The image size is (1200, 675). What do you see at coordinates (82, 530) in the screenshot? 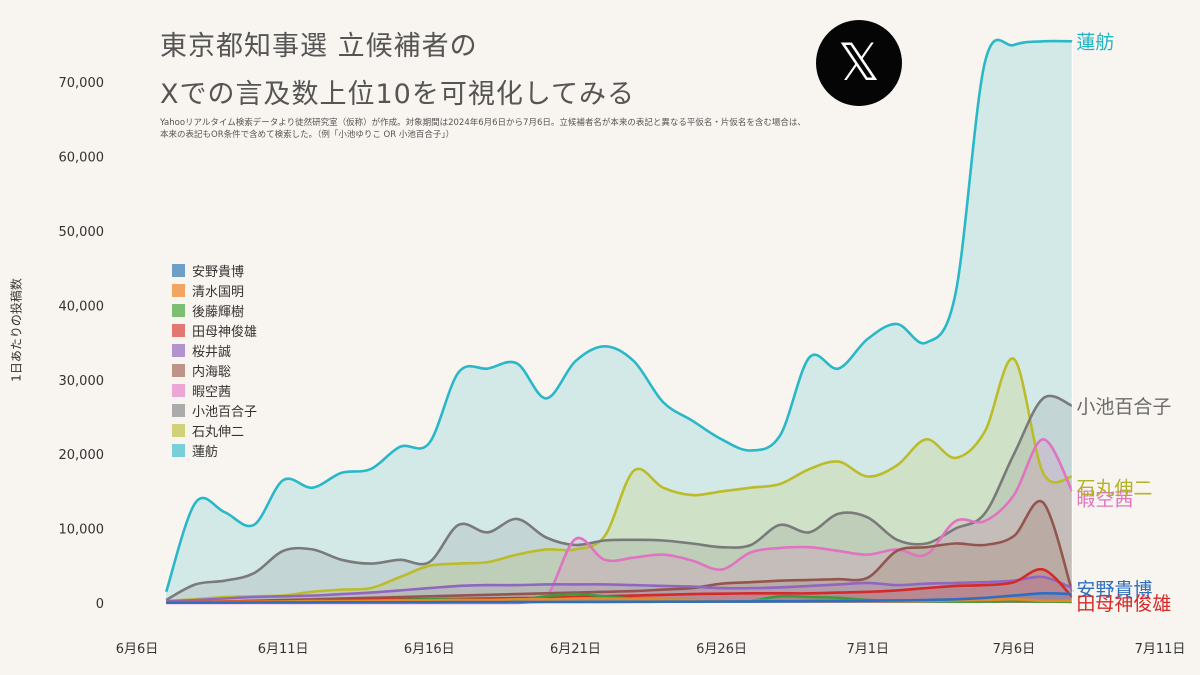
I see `y-tick-label: 10,000` at bounding box center [82, 530].